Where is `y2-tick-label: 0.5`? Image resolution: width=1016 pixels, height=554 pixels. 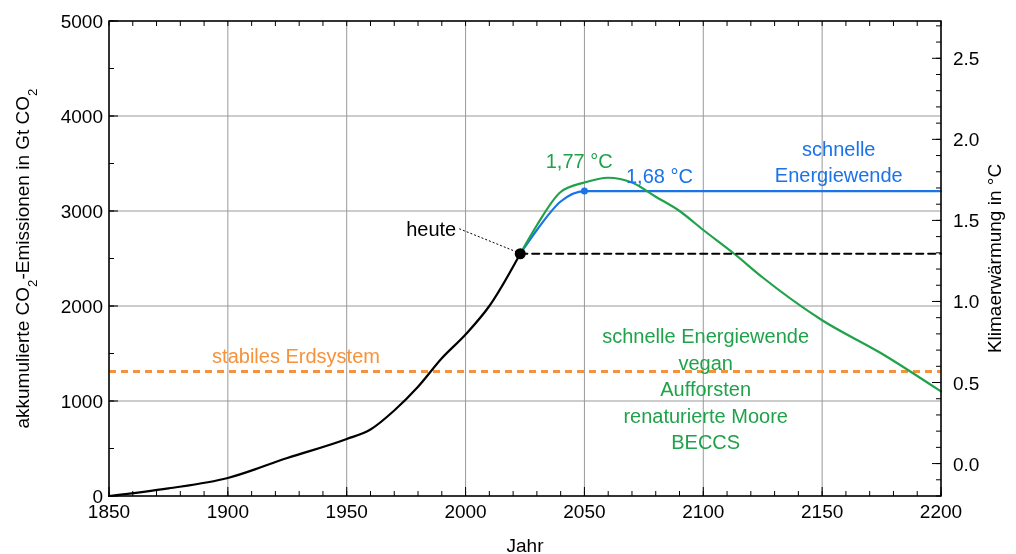
y2-tick-label: 0.5 is located at coordinates (966, 383).